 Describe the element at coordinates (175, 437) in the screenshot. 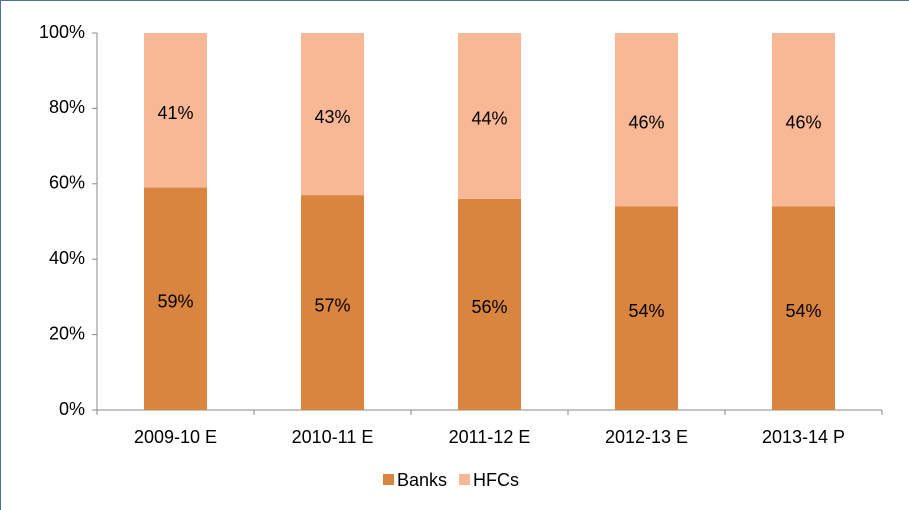

I see `x-tick-label: 2009-10 E` at that location.